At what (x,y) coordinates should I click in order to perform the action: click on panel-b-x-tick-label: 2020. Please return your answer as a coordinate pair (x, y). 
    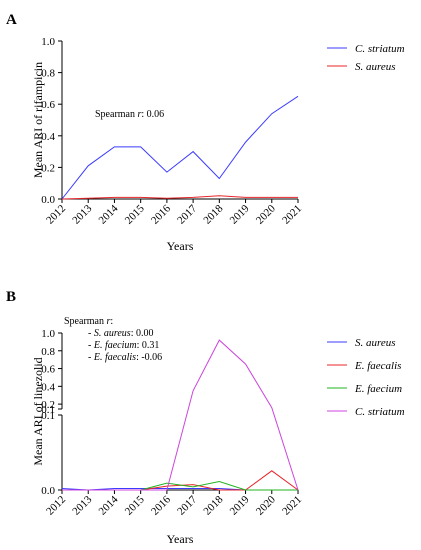
    Looking at the image, I should click on (266, 505).